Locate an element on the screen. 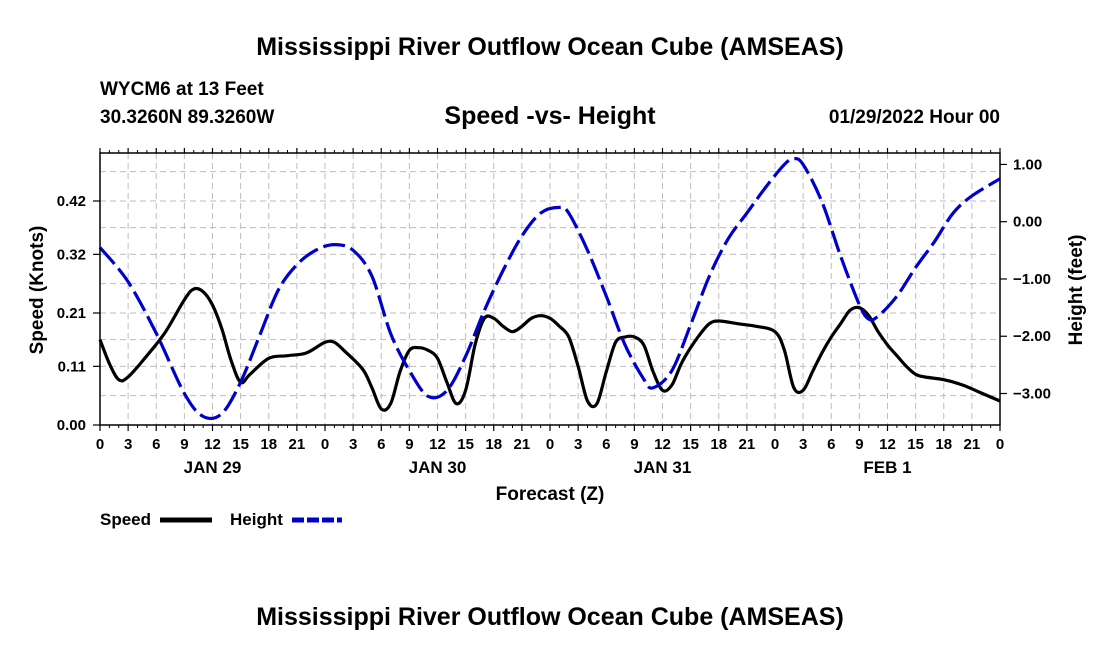 This screenshot has width=1100, height=650. station-coords: 30.3260N 89.3260W is located at coordinates (187, 117).